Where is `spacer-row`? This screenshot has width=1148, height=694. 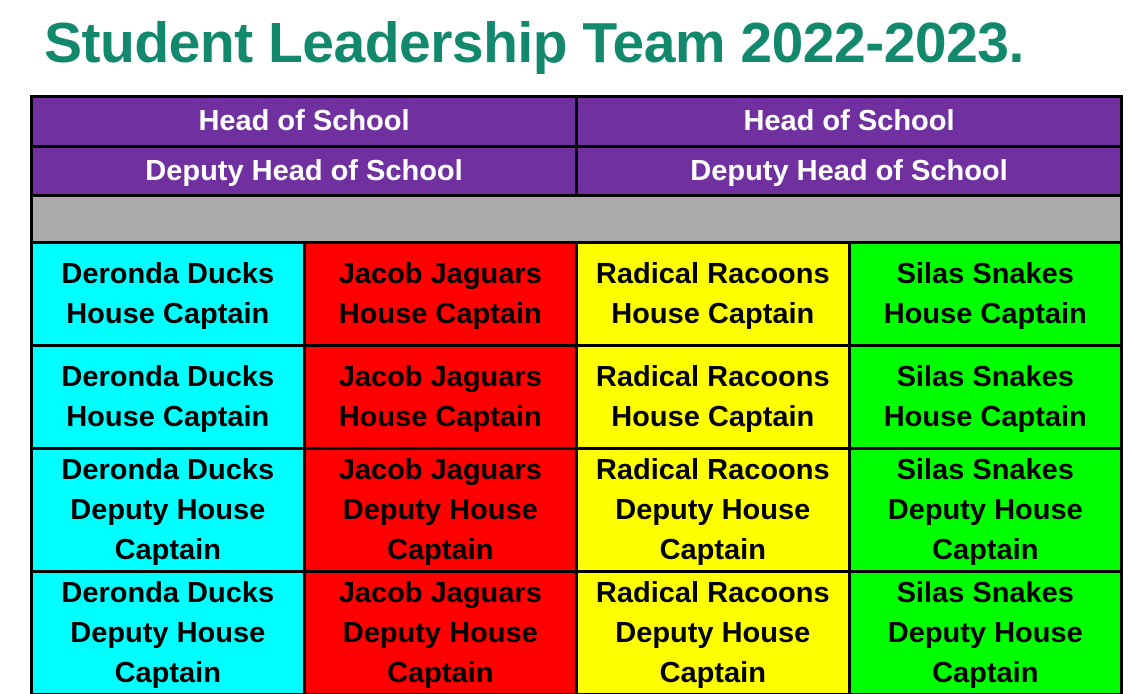
spacer-row is located at coordinates (576, 219).